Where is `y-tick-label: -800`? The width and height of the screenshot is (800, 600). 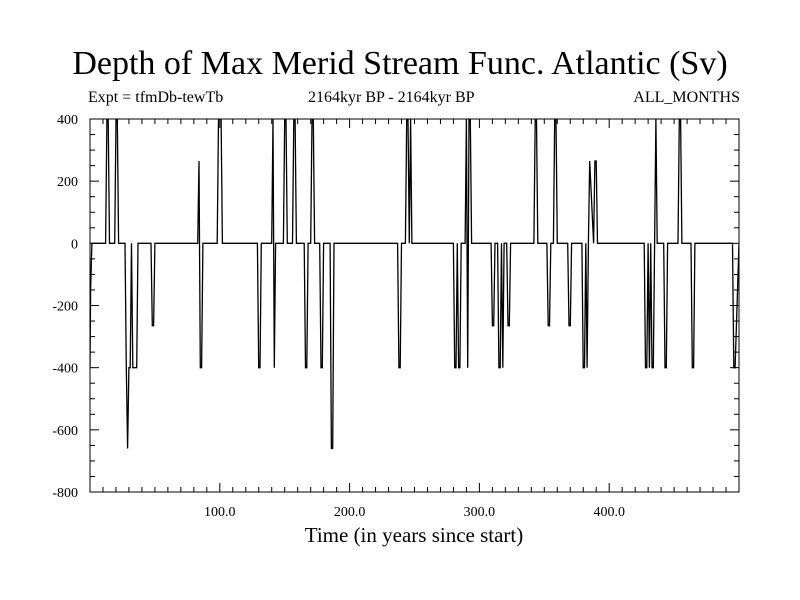
y-tick-label: -800 is located at coordinates (65, 493).